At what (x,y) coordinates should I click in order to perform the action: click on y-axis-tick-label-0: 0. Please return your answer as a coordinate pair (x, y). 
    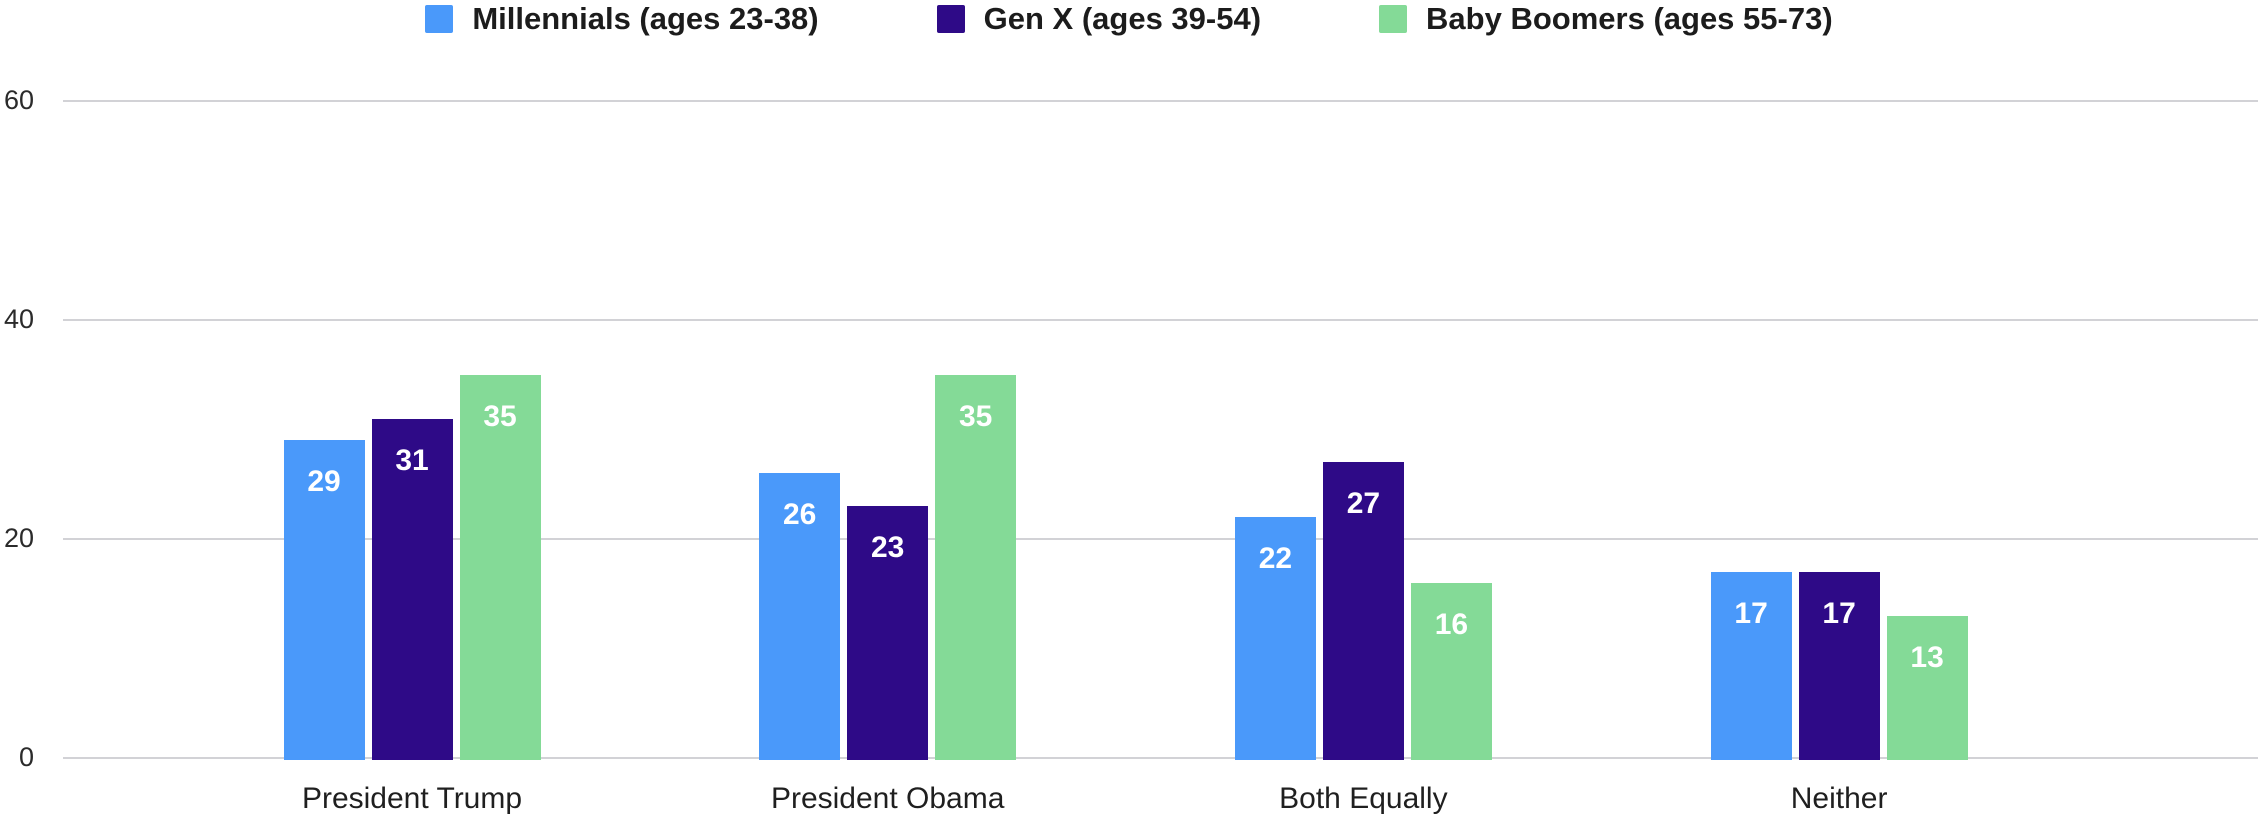
    Looking at the image, I should click on (26, 756).